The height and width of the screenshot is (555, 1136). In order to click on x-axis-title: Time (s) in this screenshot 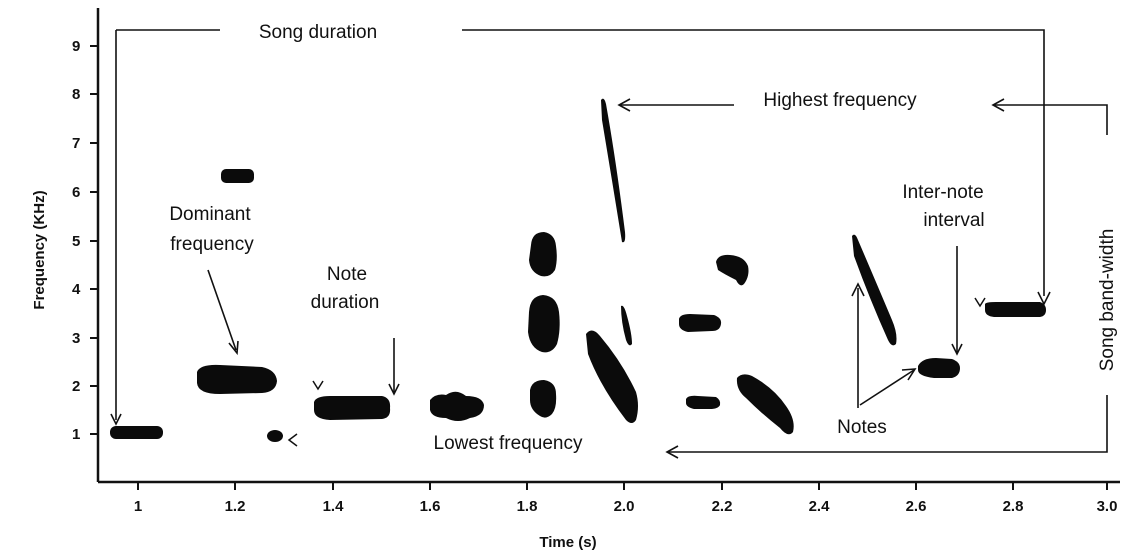, I will do `click(567, 542)`.